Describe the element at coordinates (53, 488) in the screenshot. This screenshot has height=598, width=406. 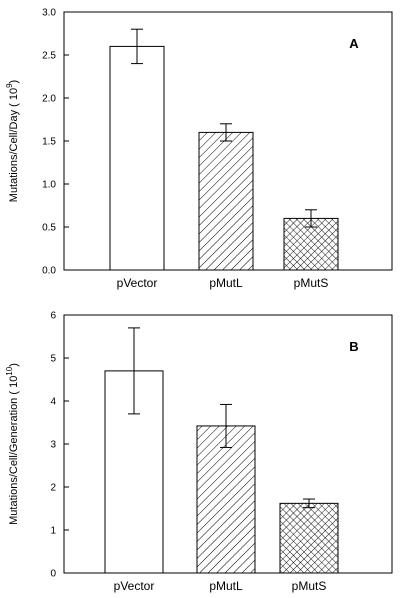
I see `y-tick-label: 2` at that location.